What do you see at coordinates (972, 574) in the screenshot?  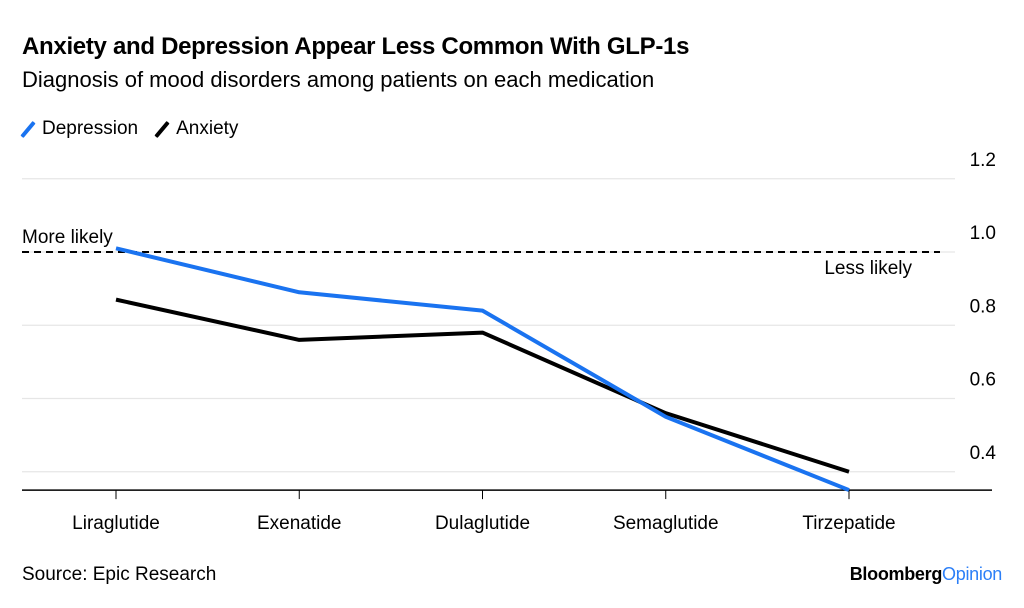 I see `brand-secondary: Opinion` at bounding box center [972, 574].